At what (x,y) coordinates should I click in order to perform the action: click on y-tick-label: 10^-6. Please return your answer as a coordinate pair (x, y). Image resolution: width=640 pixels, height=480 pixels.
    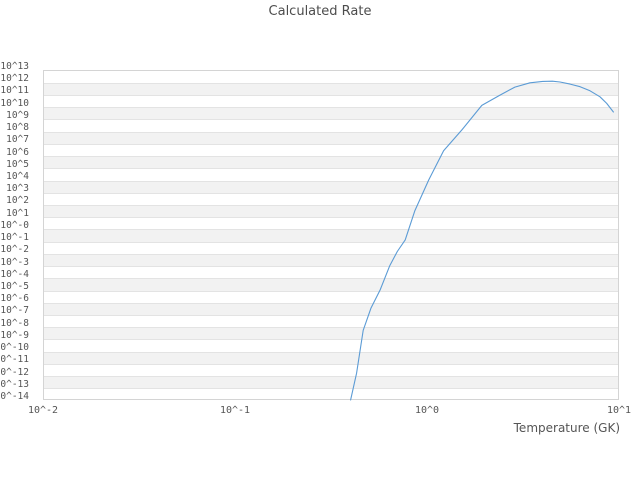
    Looking at the image, I should click on (14, 299).